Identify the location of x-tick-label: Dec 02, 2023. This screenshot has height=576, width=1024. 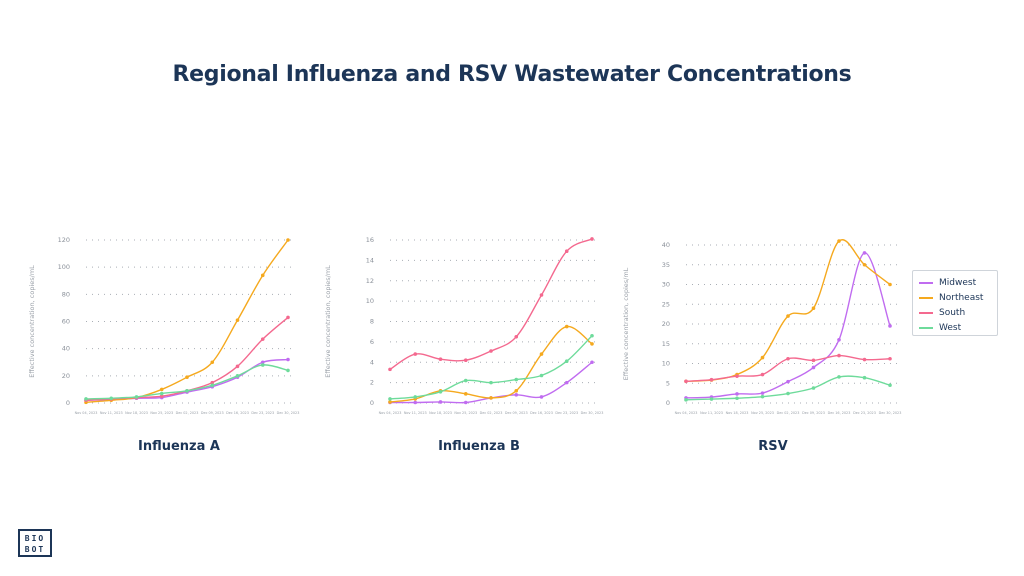
(788, 413).